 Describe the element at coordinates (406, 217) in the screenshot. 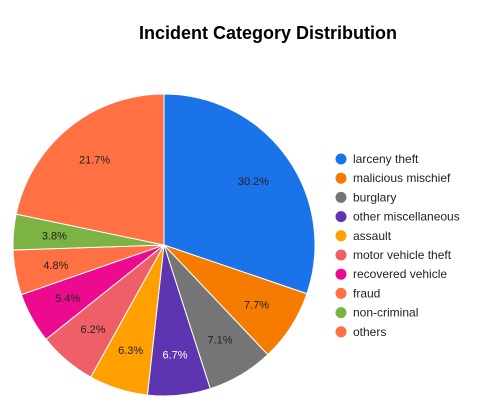

I see `legend-label-other-miscellaneous: other miscellaneous` at that location.